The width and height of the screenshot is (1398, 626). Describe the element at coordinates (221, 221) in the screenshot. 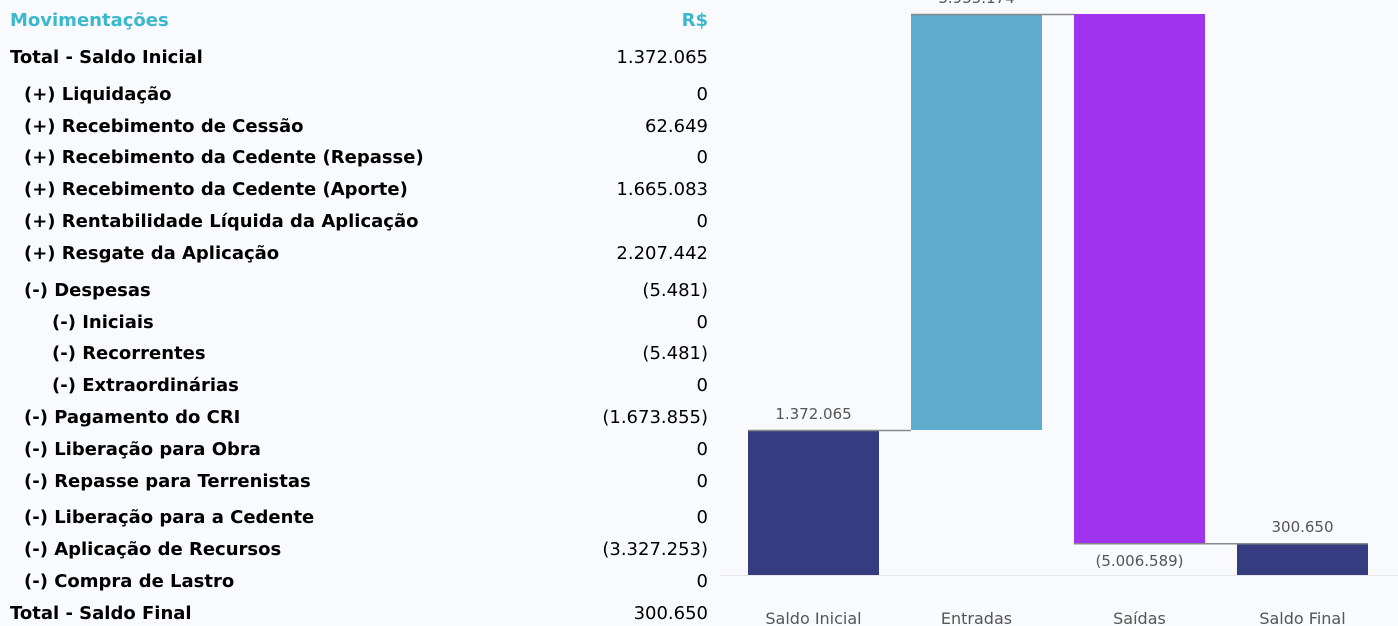

I see `row-label: (+) Rentabilidade Líquida da Aplicação` at that location.